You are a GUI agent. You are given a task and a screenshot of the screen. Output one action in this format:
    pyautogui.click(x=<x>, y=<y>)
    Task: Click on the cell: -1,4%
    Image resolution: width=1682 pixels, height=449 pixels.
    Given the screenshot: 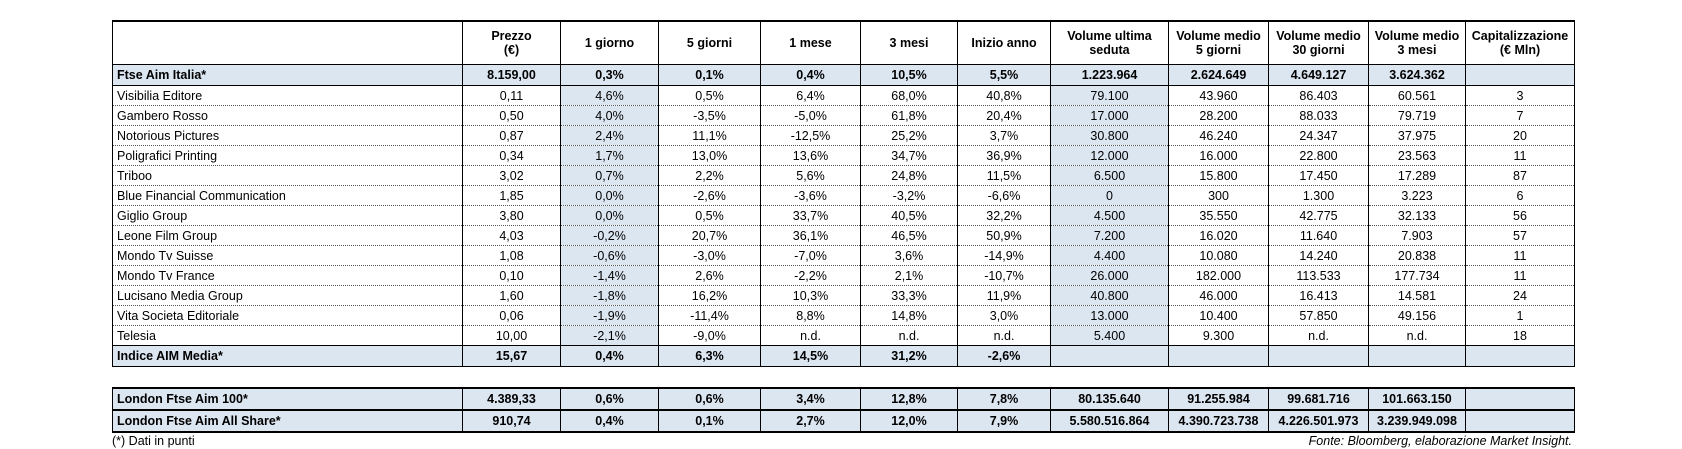 What is the action you would take?
    pyautogui.click(x=609, y=275)
    